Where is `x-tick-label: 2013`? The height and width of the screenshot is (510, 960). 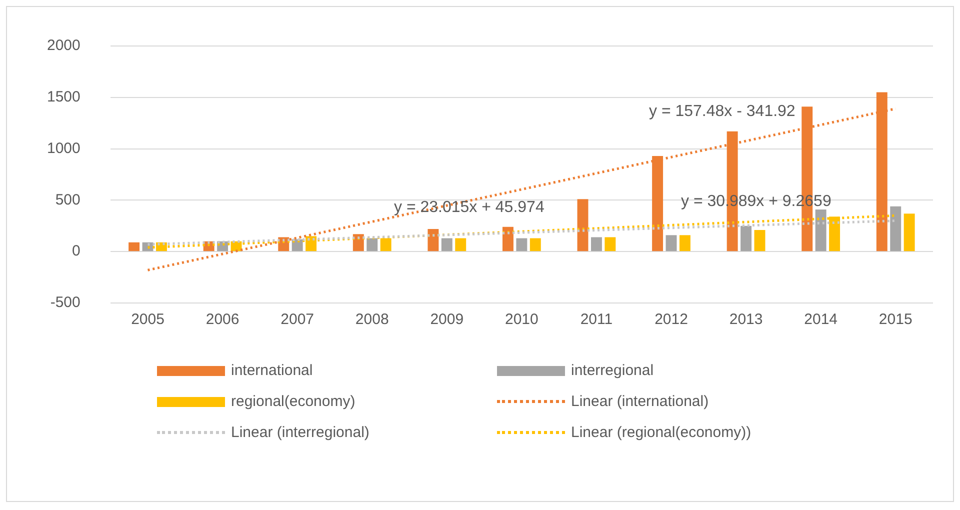
x-tick-label: 2013 is located at coordinates (746, 319).